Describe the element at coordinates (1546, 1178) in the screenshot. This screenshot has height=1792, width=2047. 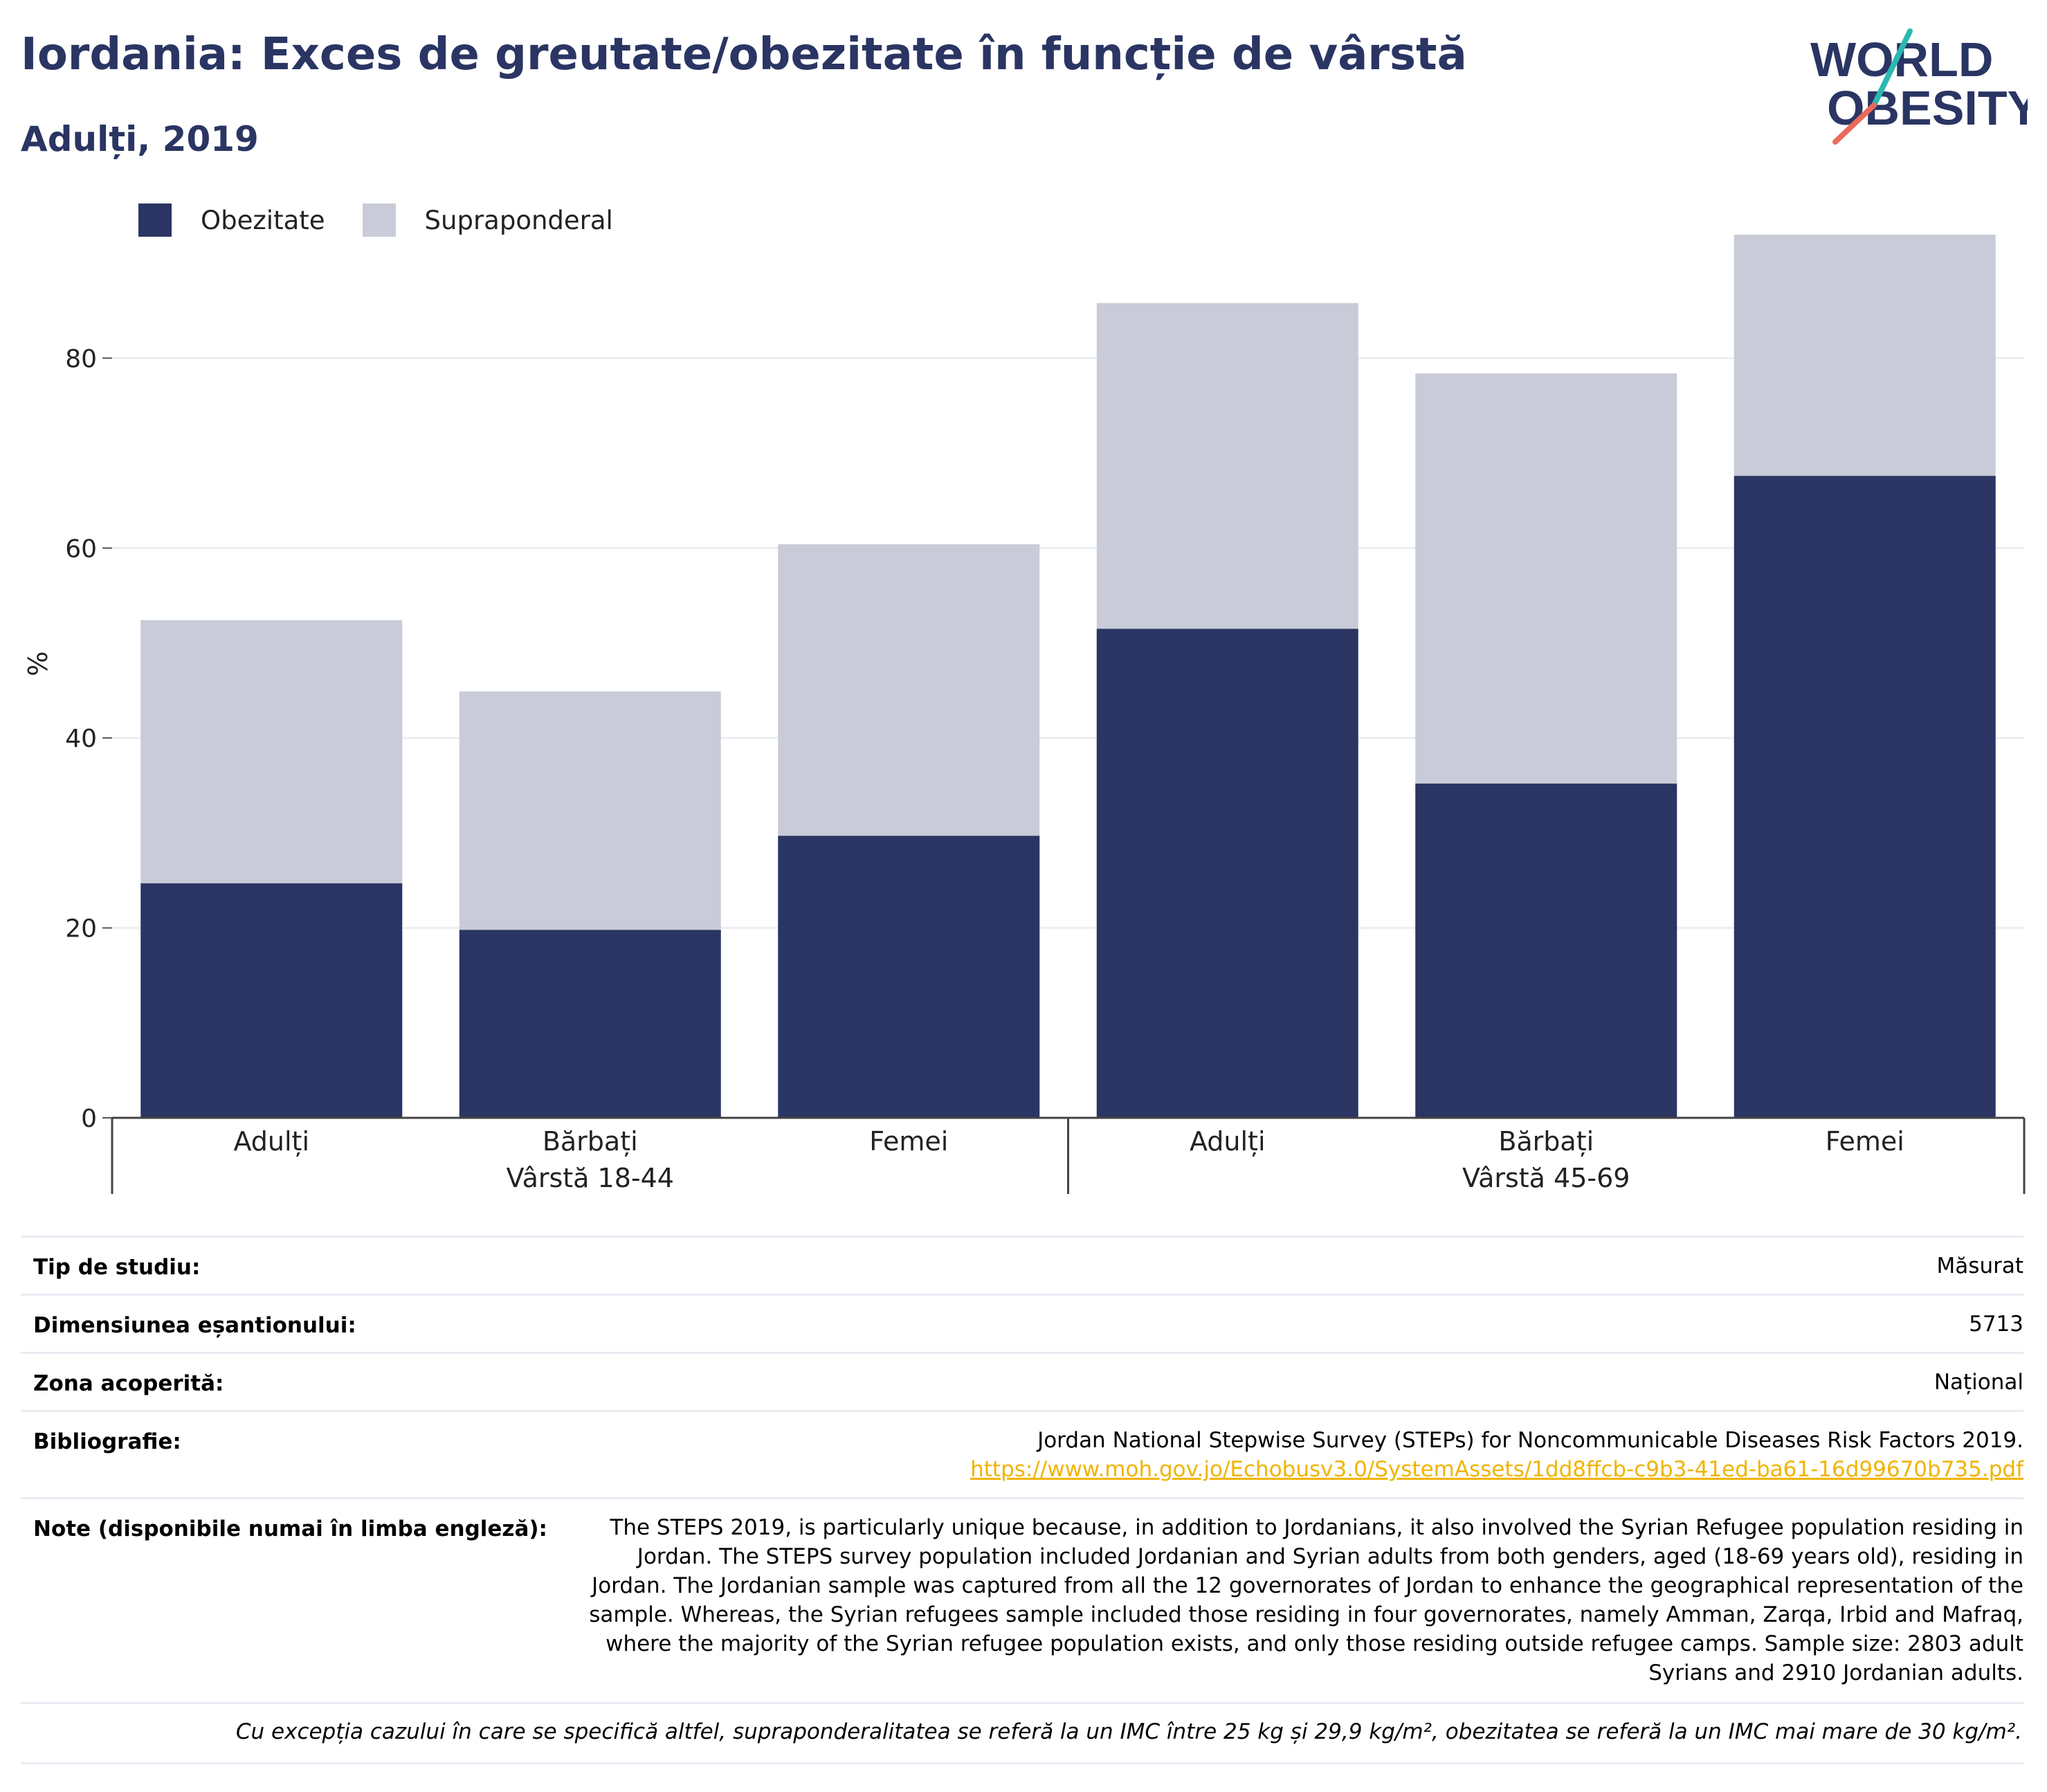
I see `x-group-label: Vârstă 45-69` at that location.